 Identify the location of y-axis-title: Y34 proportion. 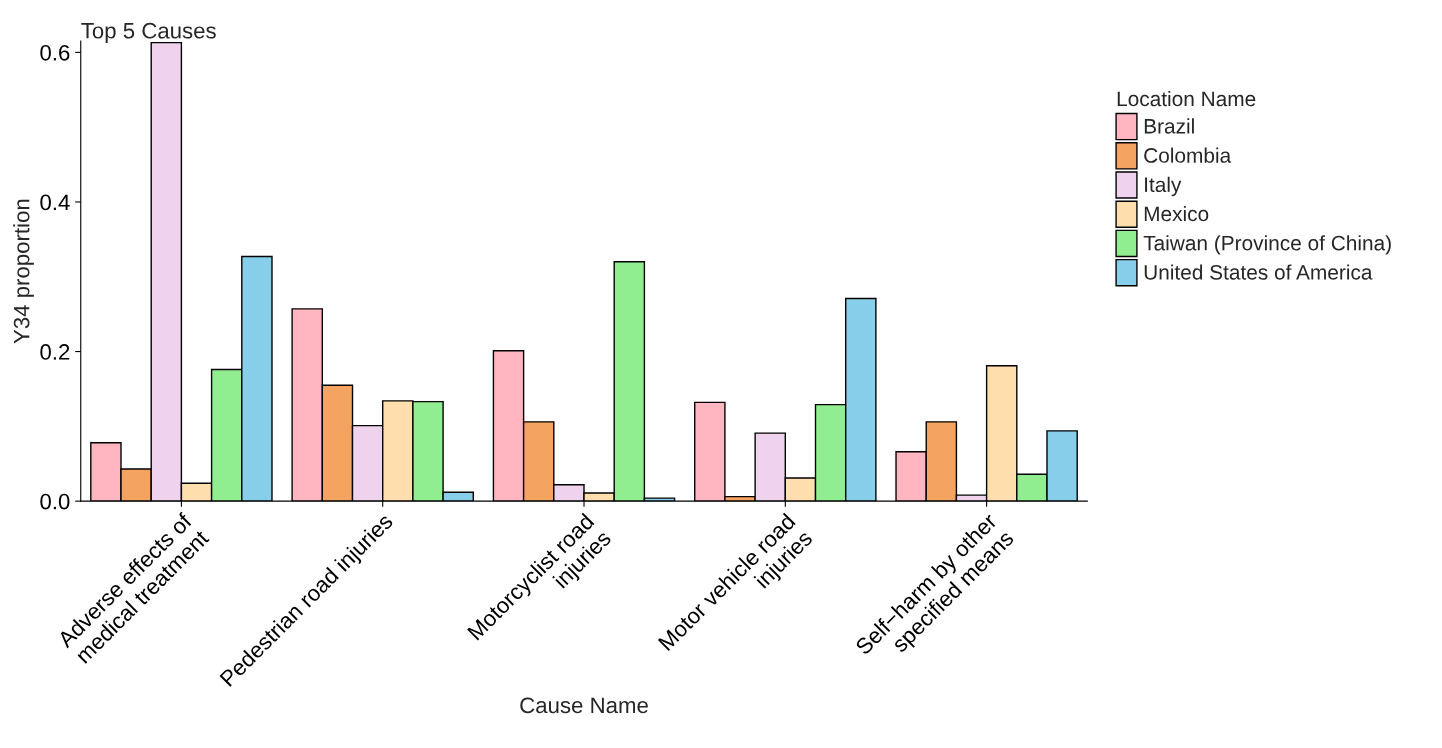
(23, 271).